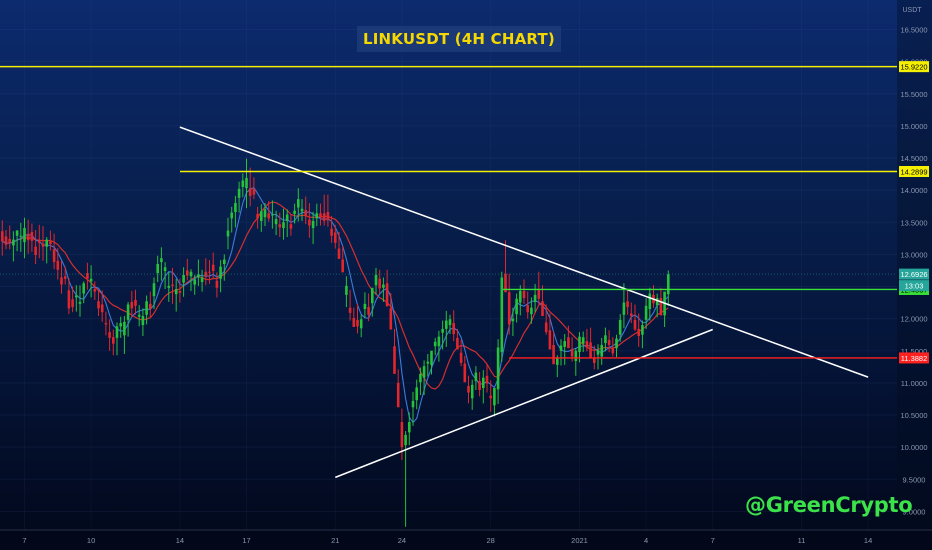 Image resolution: width=932 pixels, height=550 pixels. What do you see at coordinates (466, 540) in the screenshot?
I see `x-axis-background` at bounding box center [466, 540].